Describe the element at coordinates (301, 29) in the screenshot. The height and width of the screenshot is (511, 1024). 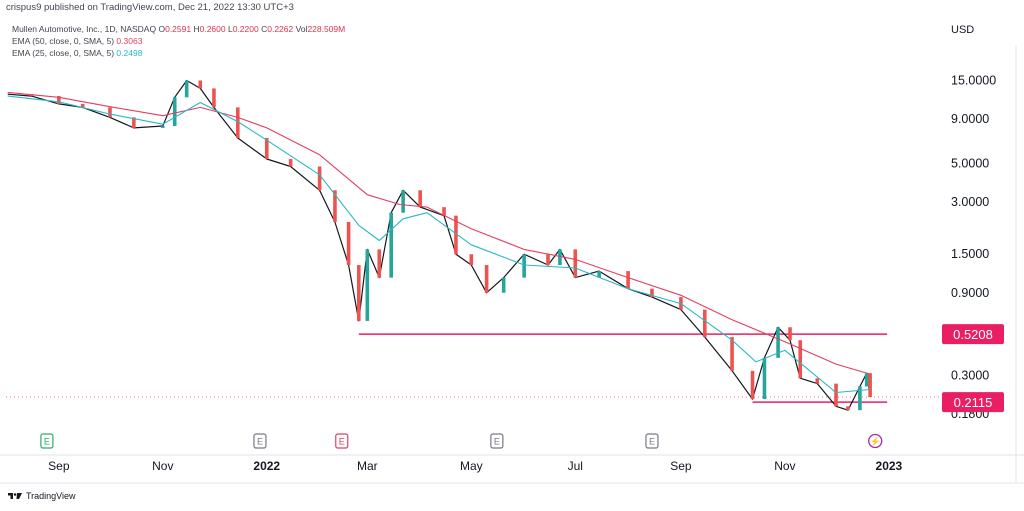
I see `ohlc-key: Vol` at that location.